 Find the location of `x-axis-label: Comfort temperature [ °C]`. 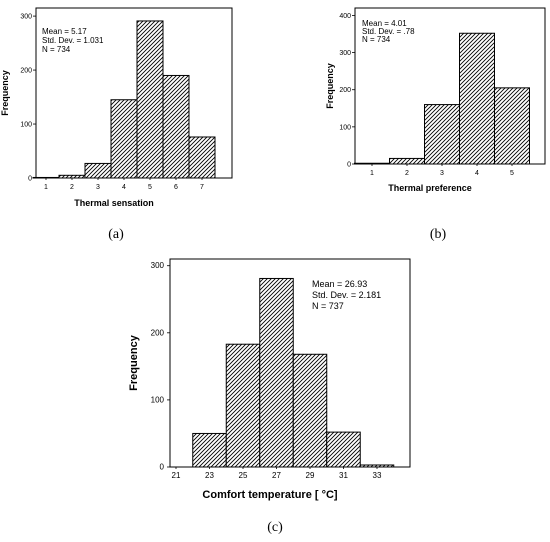

x-axis-label: Comfort temperature [ °C] is located at coordinates (270, 495).